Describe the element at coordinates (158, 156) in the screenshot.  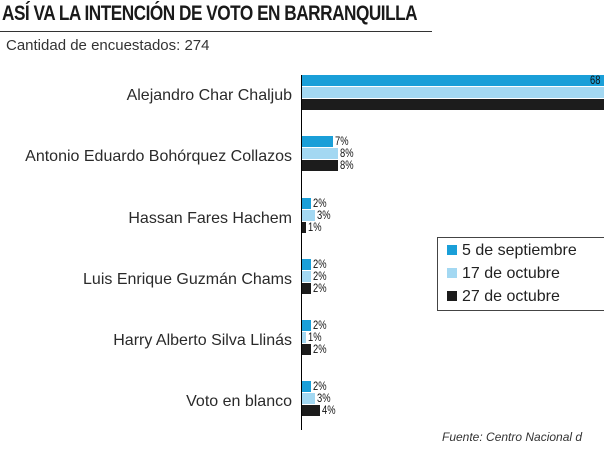
I see `category-label: Antonio Eduardo Bohórquez Collazos` at that location.